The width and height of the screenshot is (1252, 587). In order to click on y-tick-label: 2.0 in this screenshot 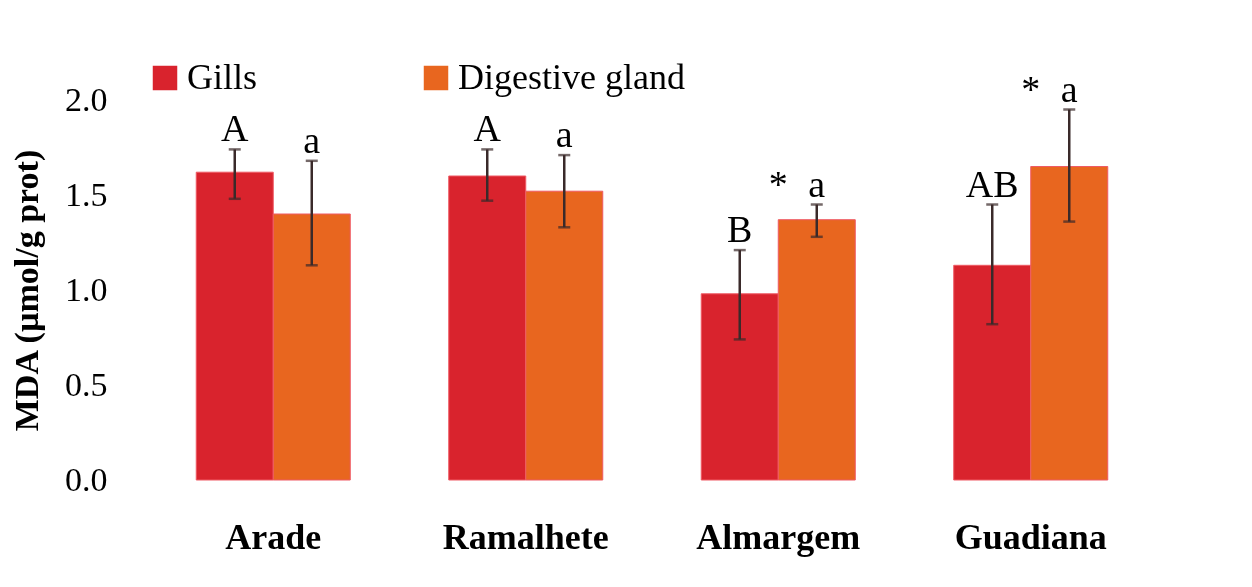, I will do `click(86, 99)`.